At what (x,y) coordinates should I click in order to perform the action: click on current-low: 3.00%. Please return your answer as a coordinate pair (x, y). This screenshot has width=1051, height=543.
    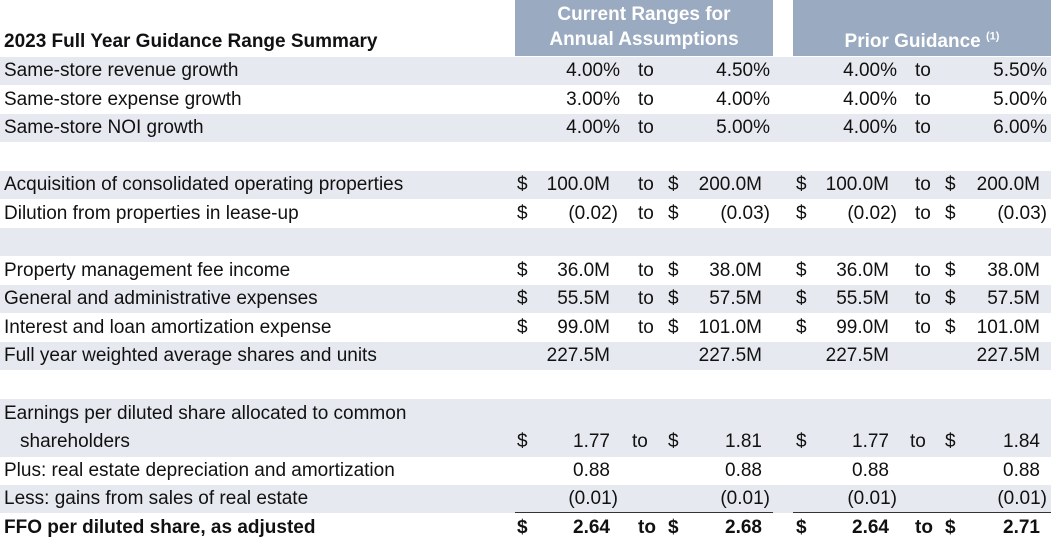
    Looking at the image, I should click on (593, 99).